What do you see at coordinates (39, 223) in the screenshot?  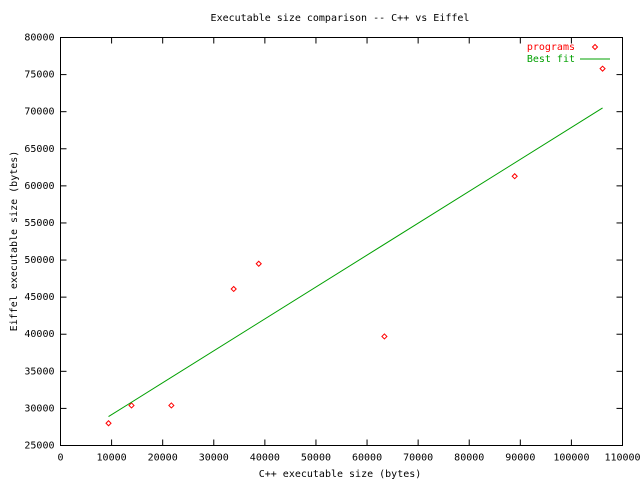 I see `y-tick-label: 55000` at bounding box center [39, 223].